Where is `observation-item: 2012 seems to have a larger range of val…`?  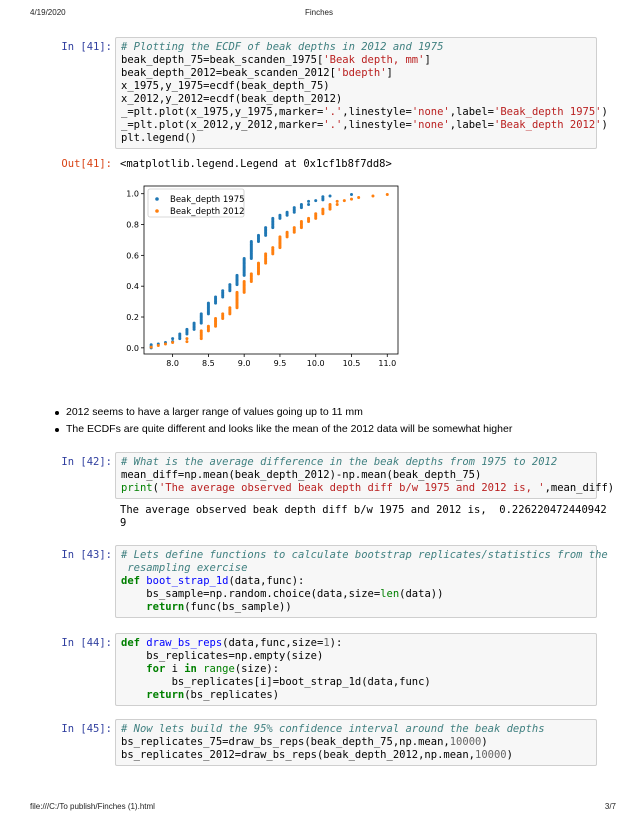 observation-item: 2012 seems to have a larger range of val… is located at coordinates (282, 412).